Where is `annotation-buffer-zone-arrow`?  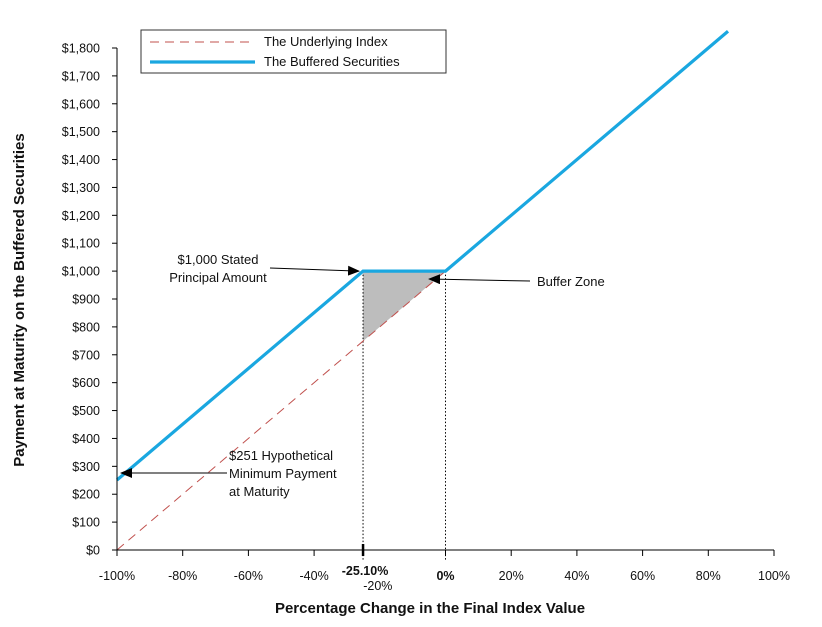
annotation-buffer-zone-arrow is located at coordinates (479, 279).